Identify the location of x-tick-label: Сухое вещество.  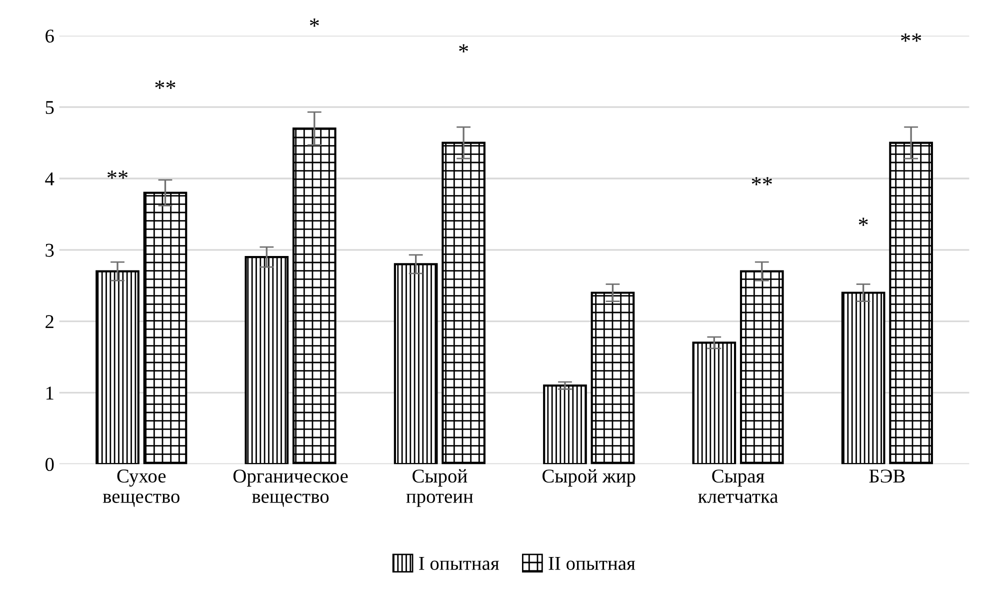
(141, 488).